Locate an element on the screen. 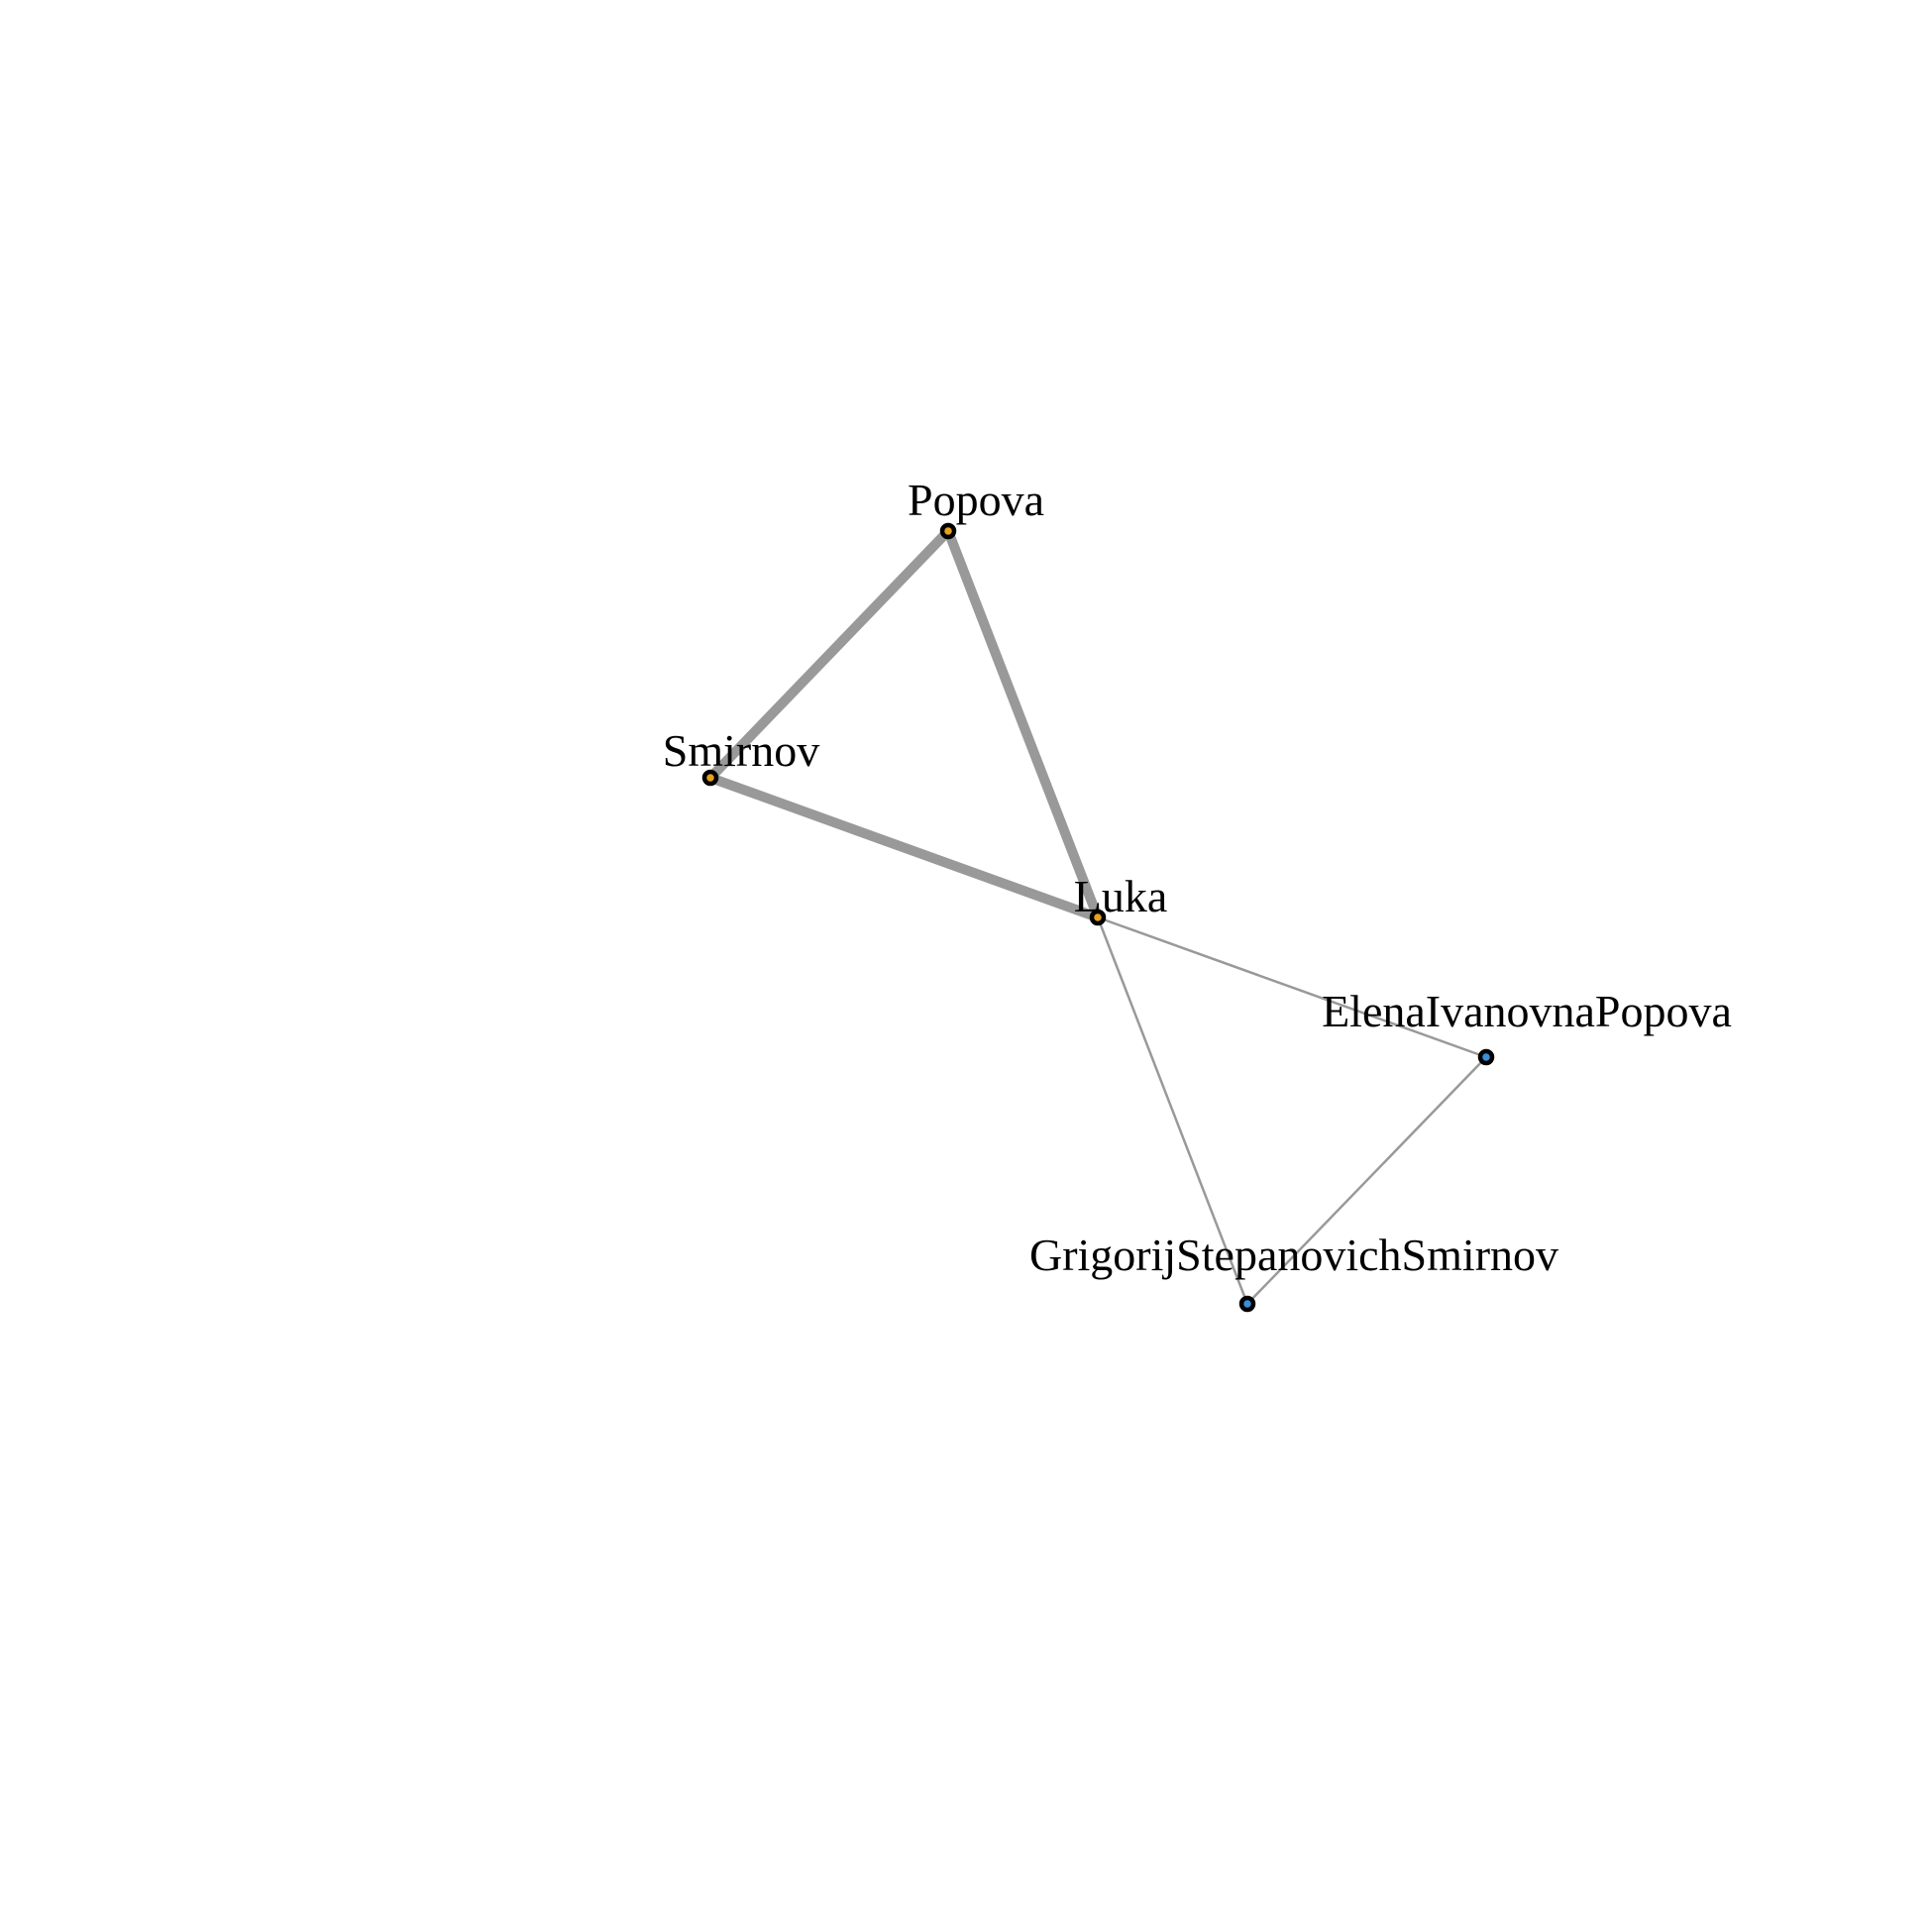  node-label-grigorij: GrigorijStepanovichSmirnov is located at coordinates (1294, 1255).